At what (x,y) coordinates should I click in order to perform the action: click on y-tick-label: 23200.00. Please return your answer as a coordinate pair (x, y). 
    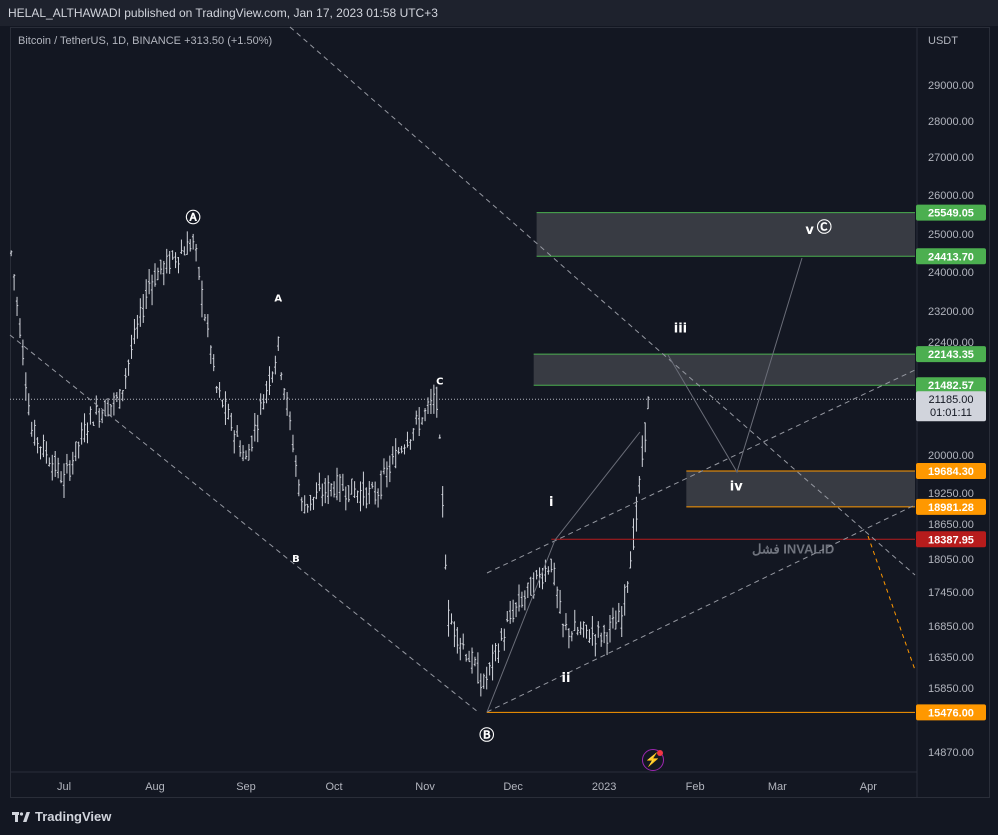
    Looking at the image, I should click on (951, 312).